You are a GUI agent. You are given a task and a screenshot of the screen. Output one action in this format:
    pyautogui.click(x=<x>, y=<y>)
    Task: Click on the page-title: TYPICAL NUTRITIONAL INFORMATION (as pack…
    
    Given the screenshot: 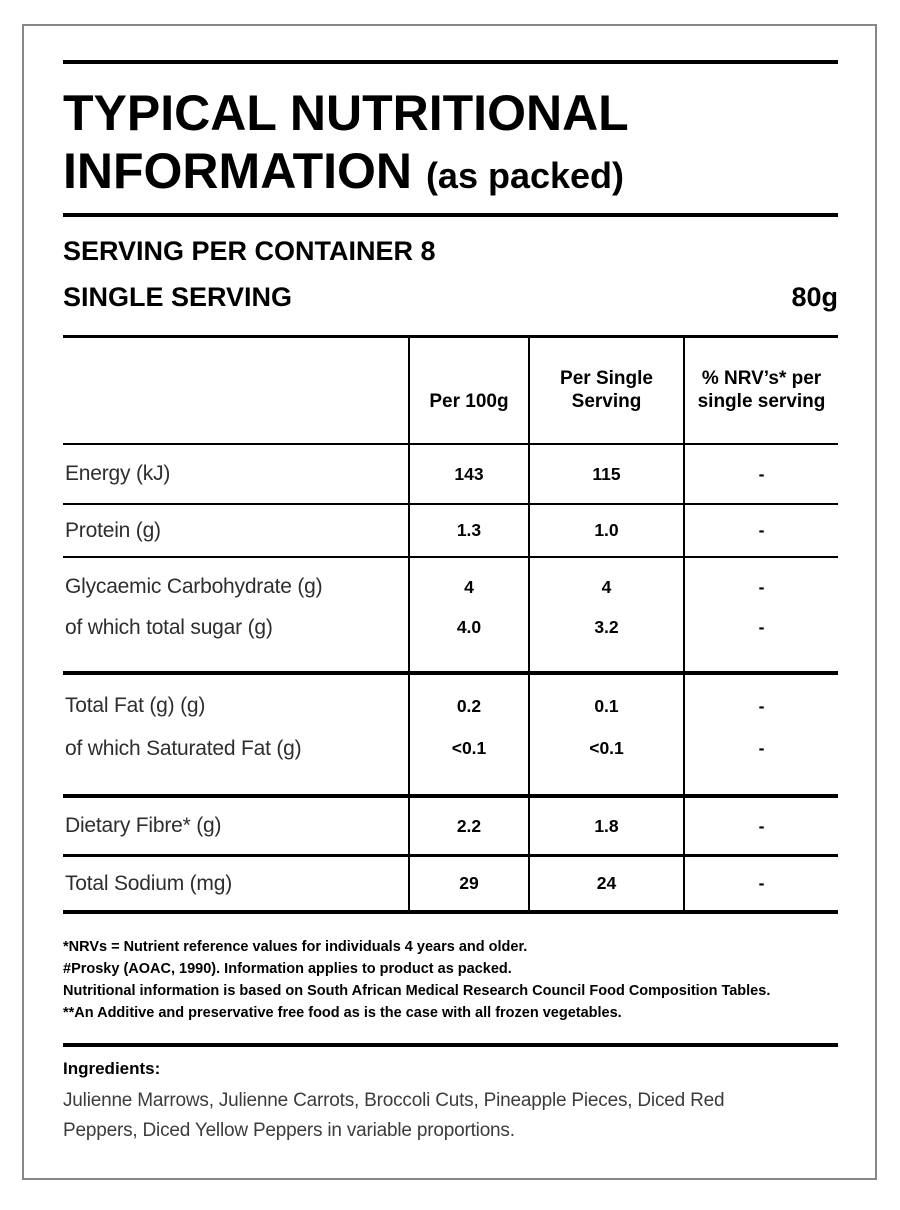 What is the action you would take?
    pyautogui.click(x=346, y=144)
    